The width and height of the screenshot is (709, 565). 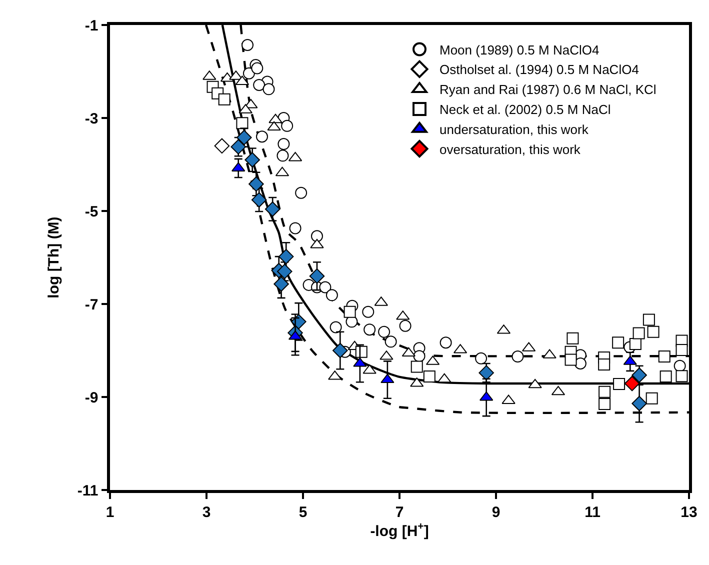 What do you see at coordinates (91, 119) in the screenshot?
I see `y-tick-label: -3` at bounding box center [91, 119].